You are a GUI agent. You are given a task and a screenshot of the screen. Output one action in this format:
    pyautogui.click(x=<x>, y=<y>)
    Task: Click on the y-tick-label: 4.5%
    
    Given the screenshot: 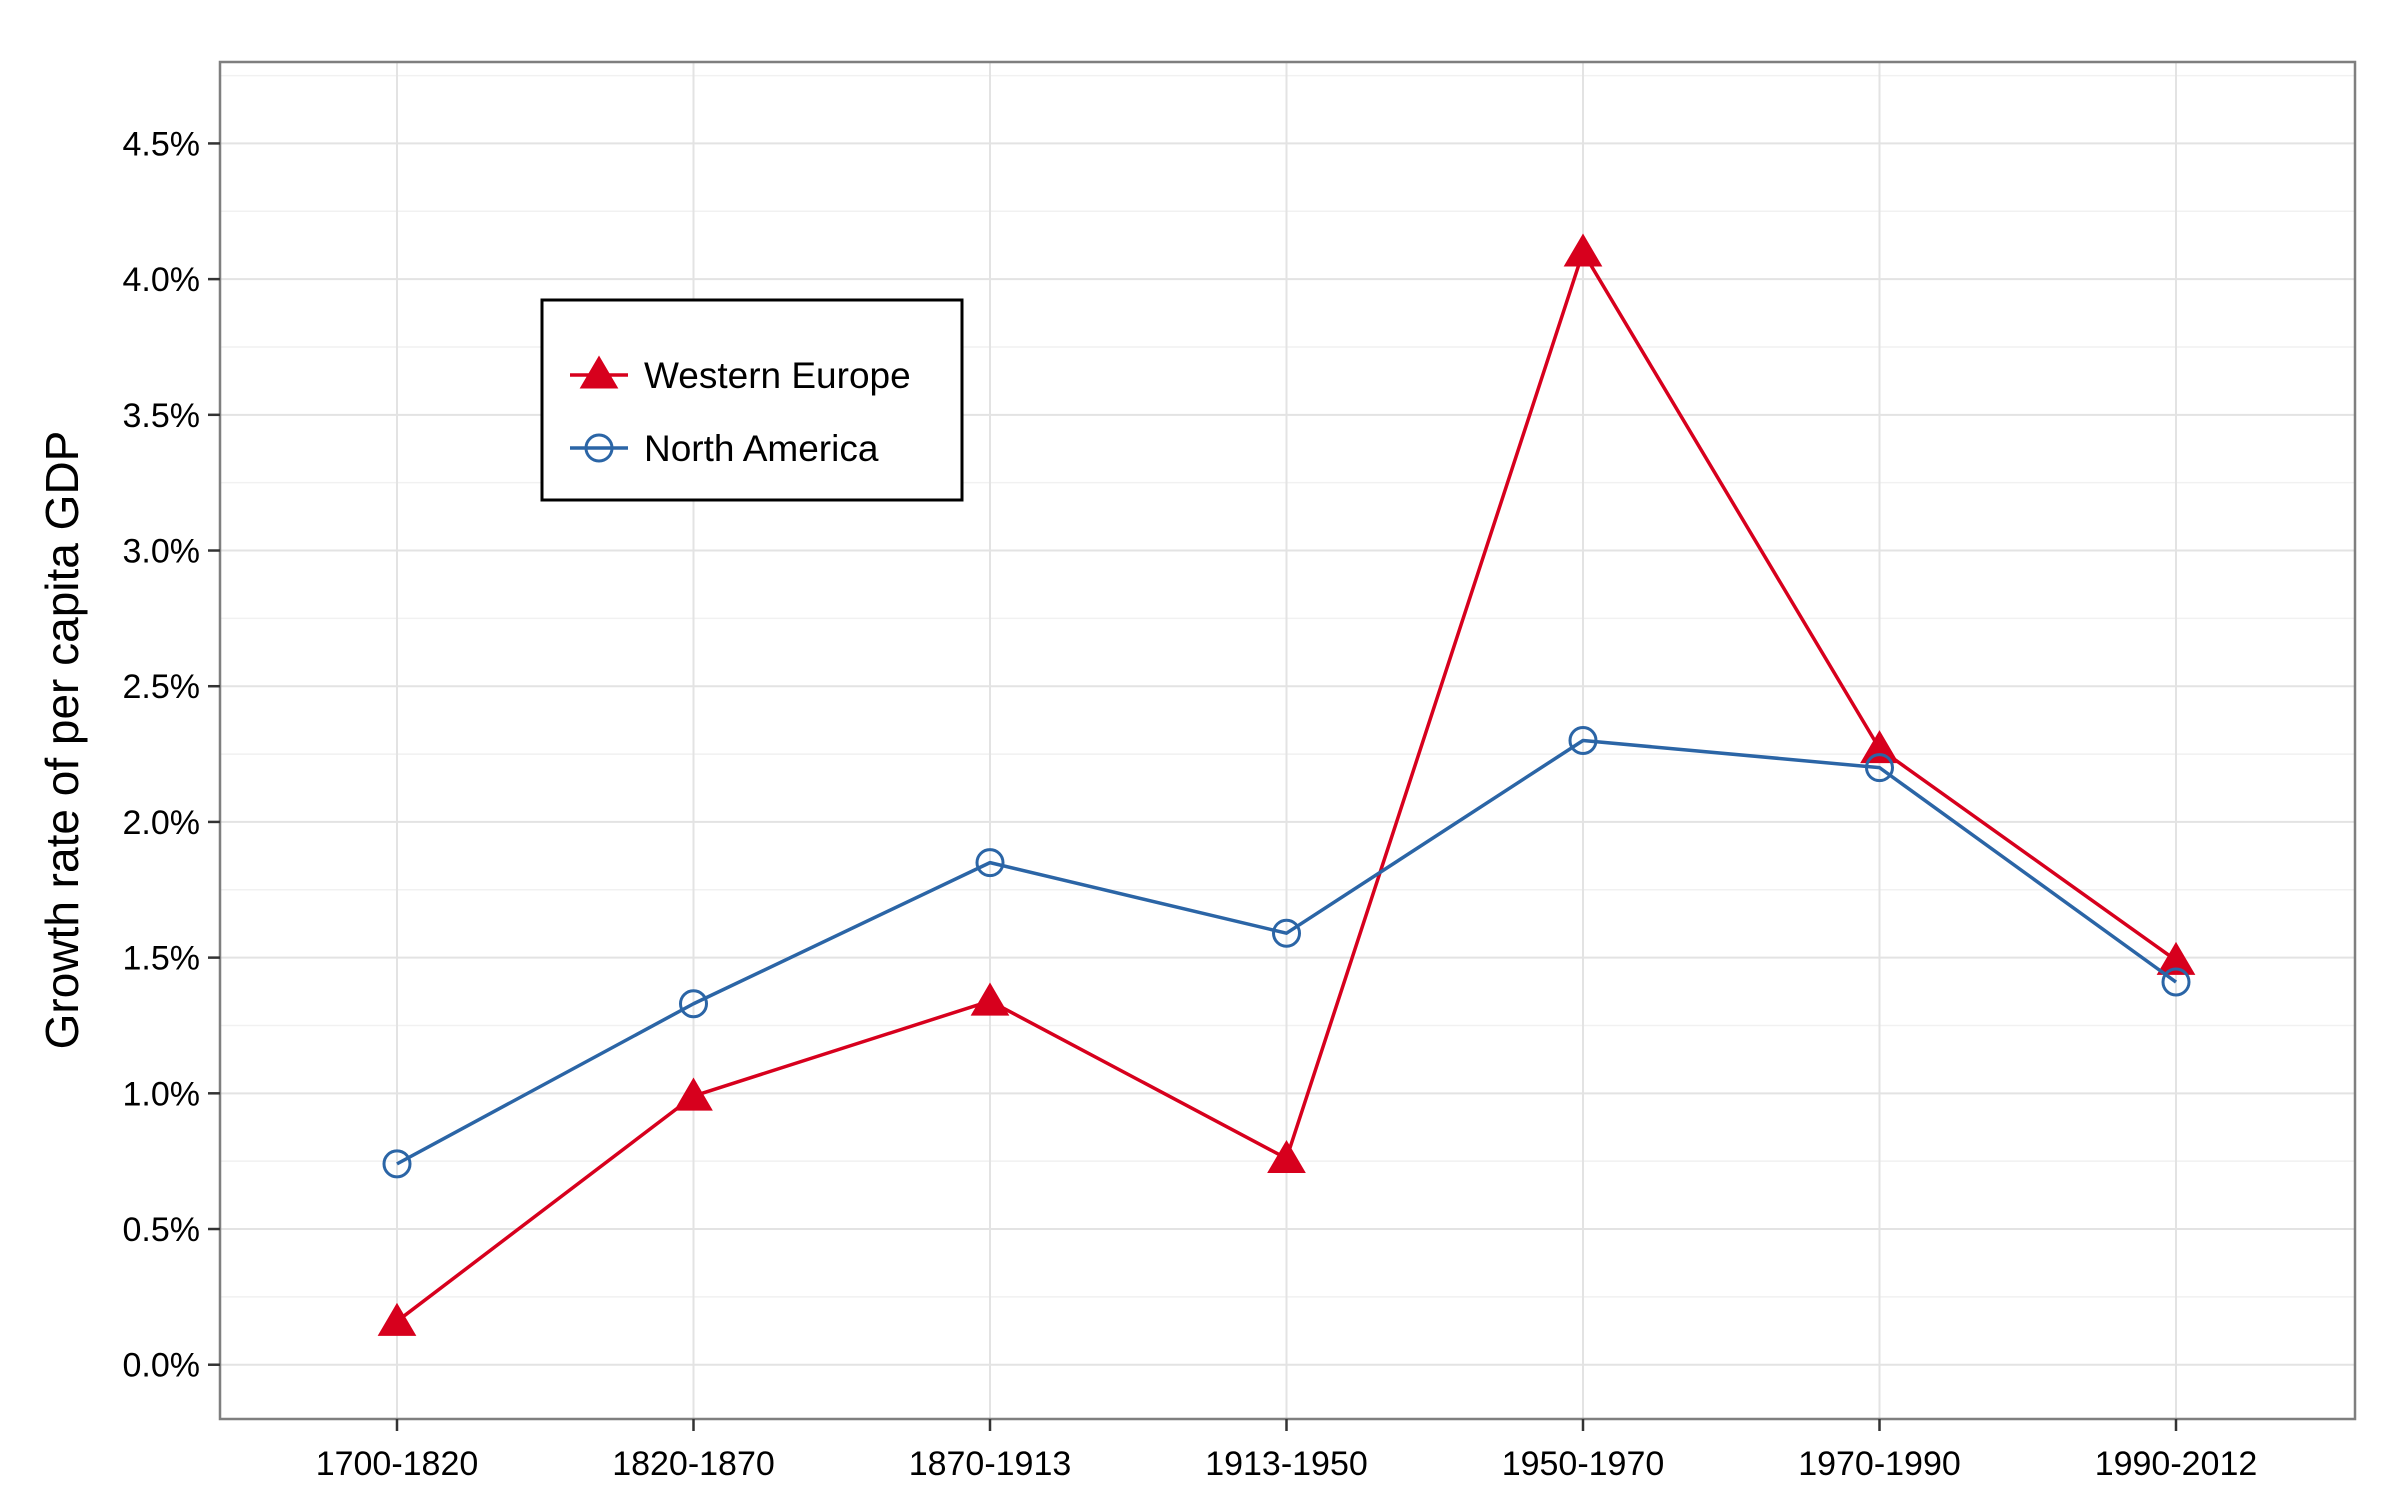 What is the action you would take?
    pyautogui.click(x=162, y=144)
    